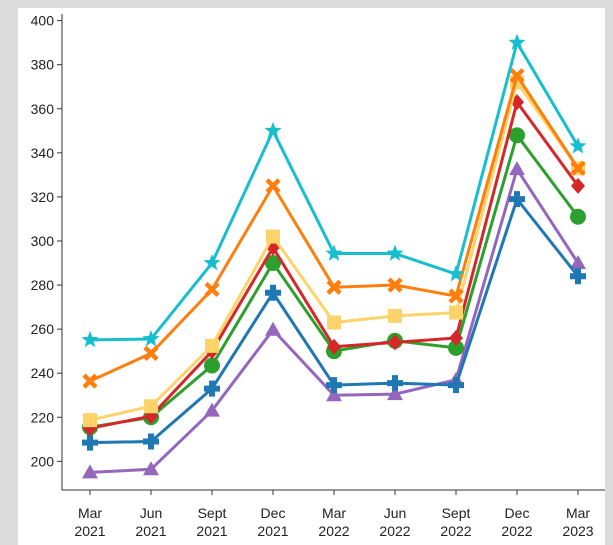  I want to click on y-tick-label: 200, so click(43, 461).